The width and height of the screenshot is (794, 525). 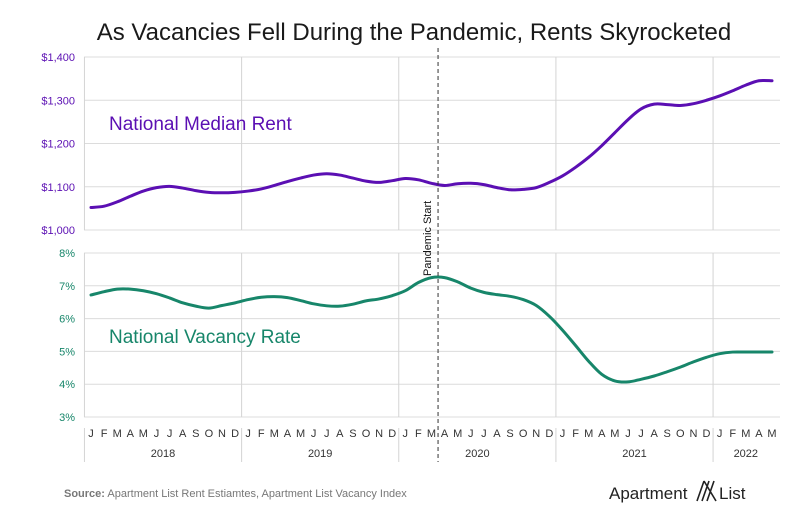 What do you see at coordinates (67, 352) in the screenshot?
I see `y-tick-label: 5%` at bounding box center [67, 352].